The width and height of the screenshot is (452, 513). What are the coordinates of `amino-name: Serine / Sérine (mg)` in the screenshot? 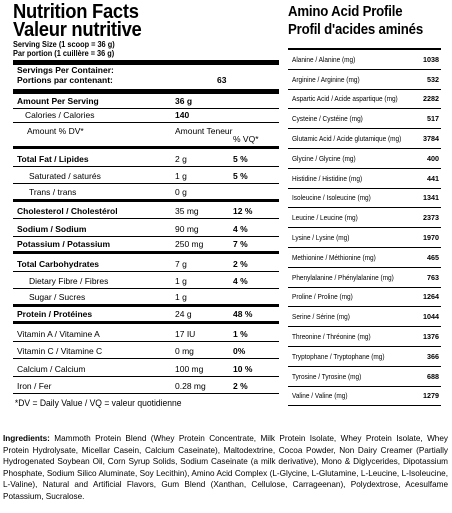 It's located at (321, 317).